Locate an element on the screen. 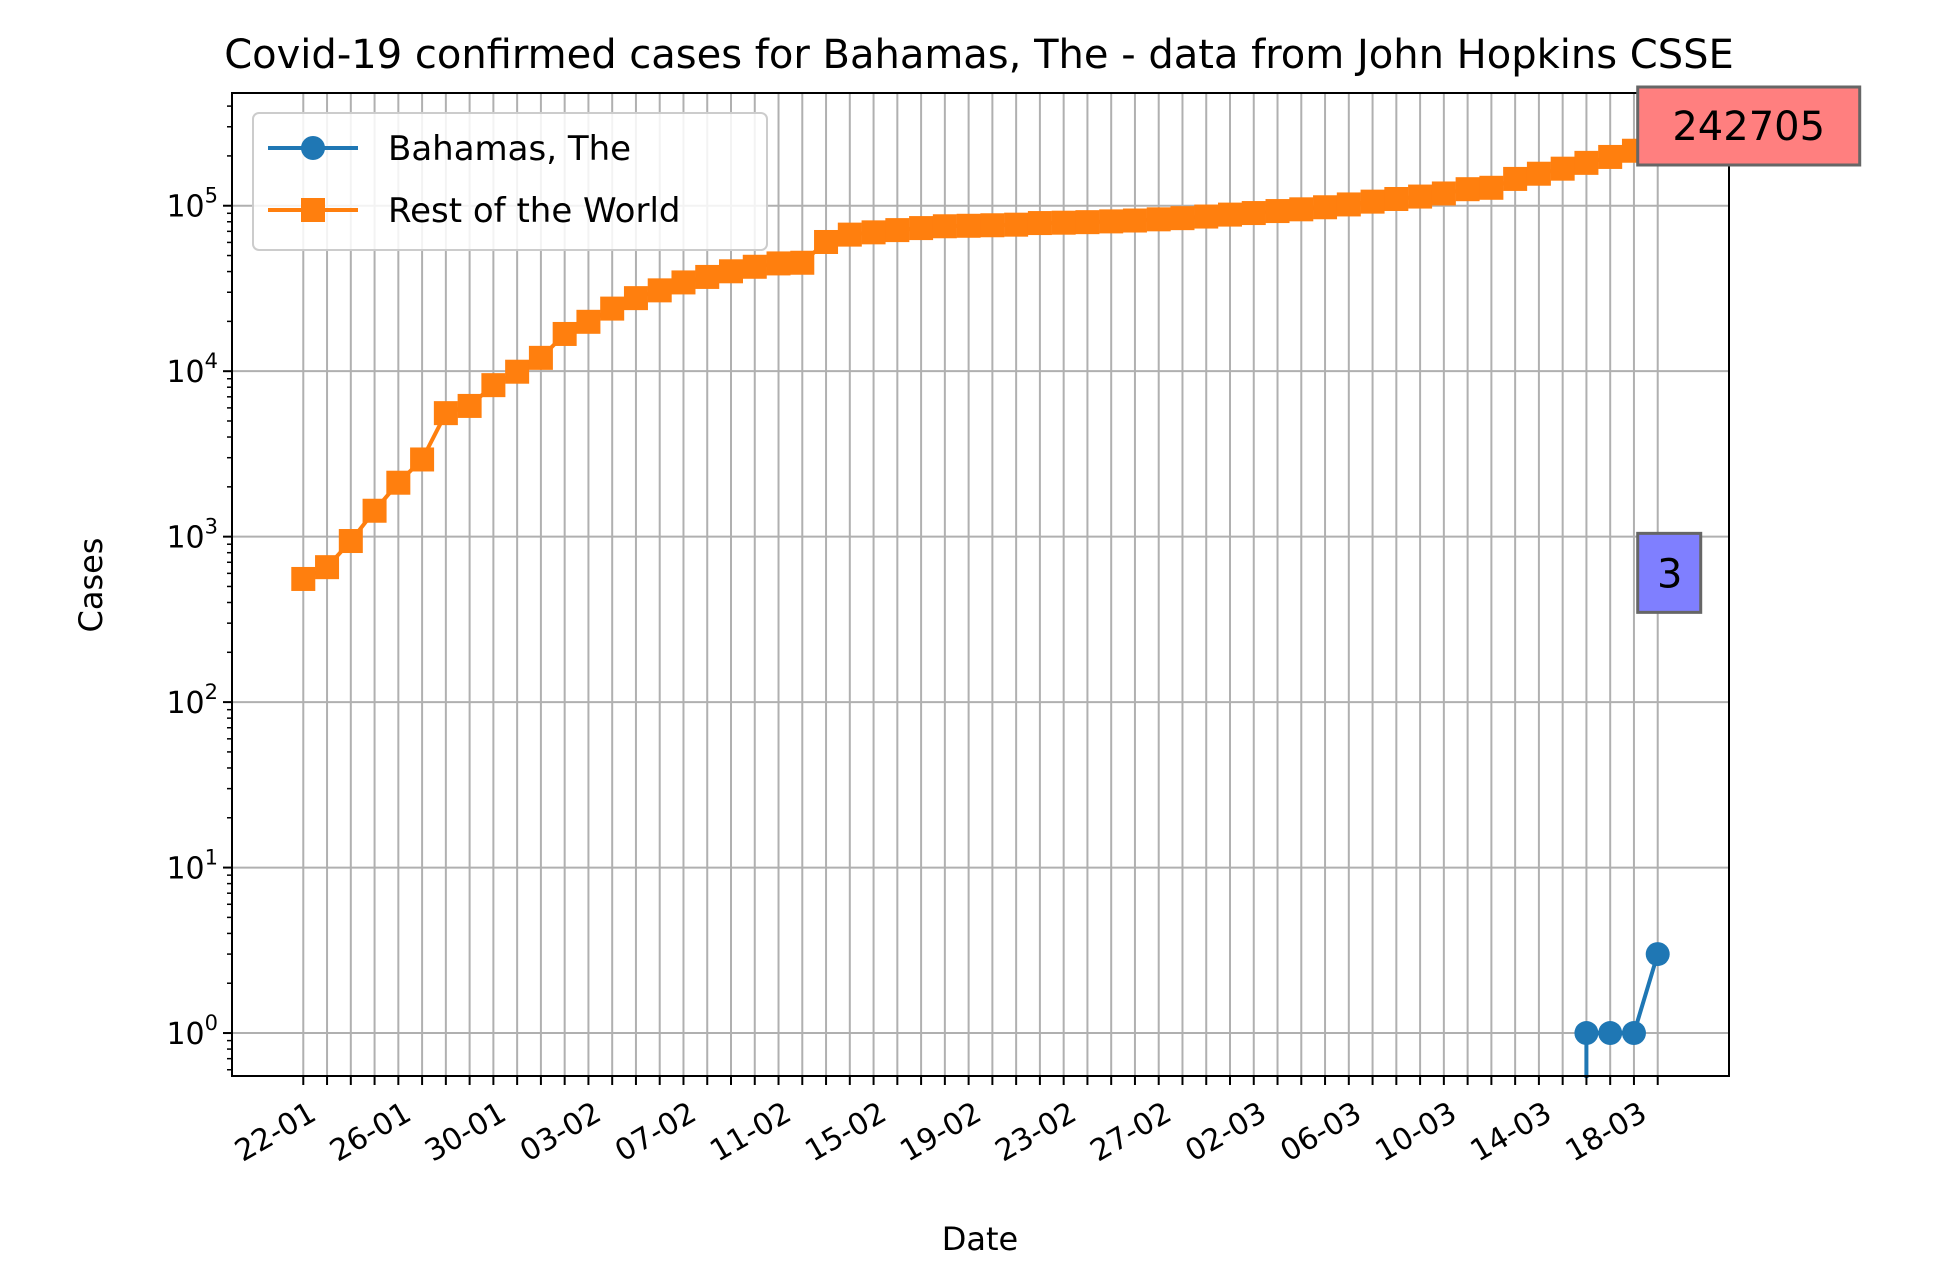 The image size is (1949, 1283). y-tick-label: 10⁵ is located at coordinates (192, 204).